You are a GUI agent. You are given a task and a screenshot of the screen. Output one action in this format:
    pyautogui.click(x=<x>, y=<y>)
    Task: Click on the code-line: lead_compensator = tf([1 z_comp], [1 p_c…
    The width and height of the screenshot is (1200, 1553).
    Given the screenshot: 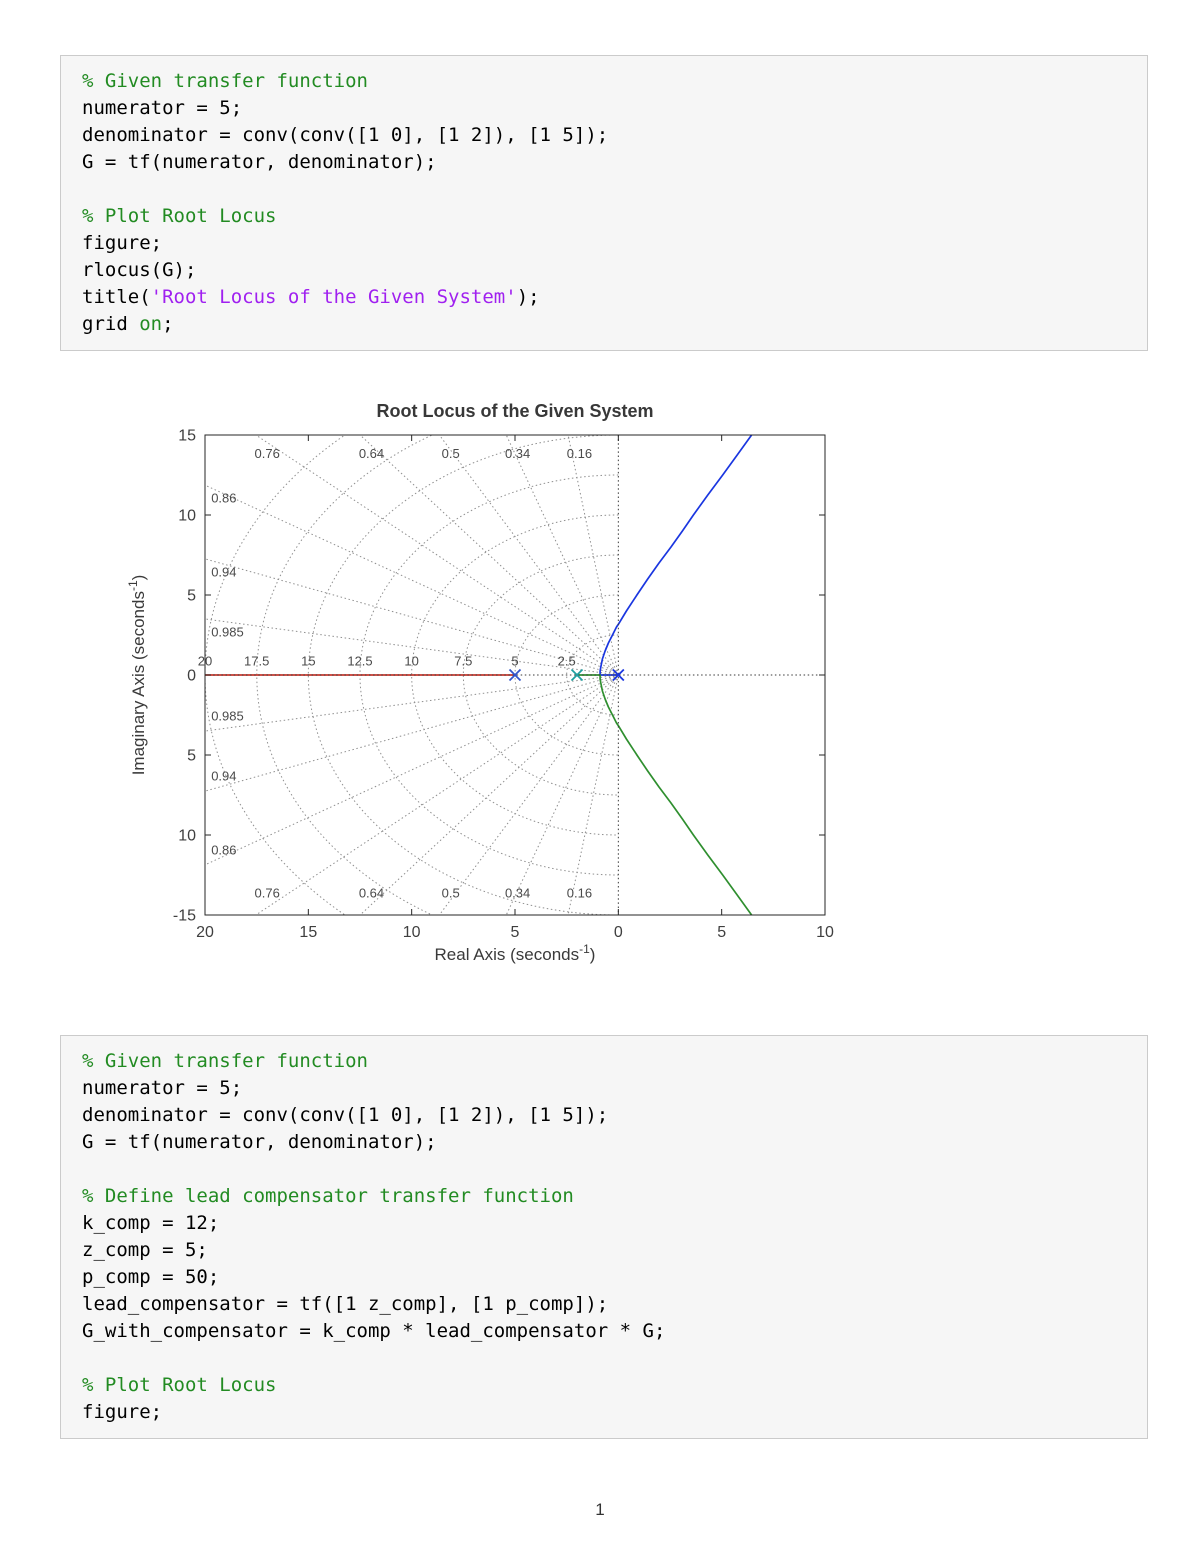 What is the action you would take?
    pyautogui.click(x=604, y=1304)
    